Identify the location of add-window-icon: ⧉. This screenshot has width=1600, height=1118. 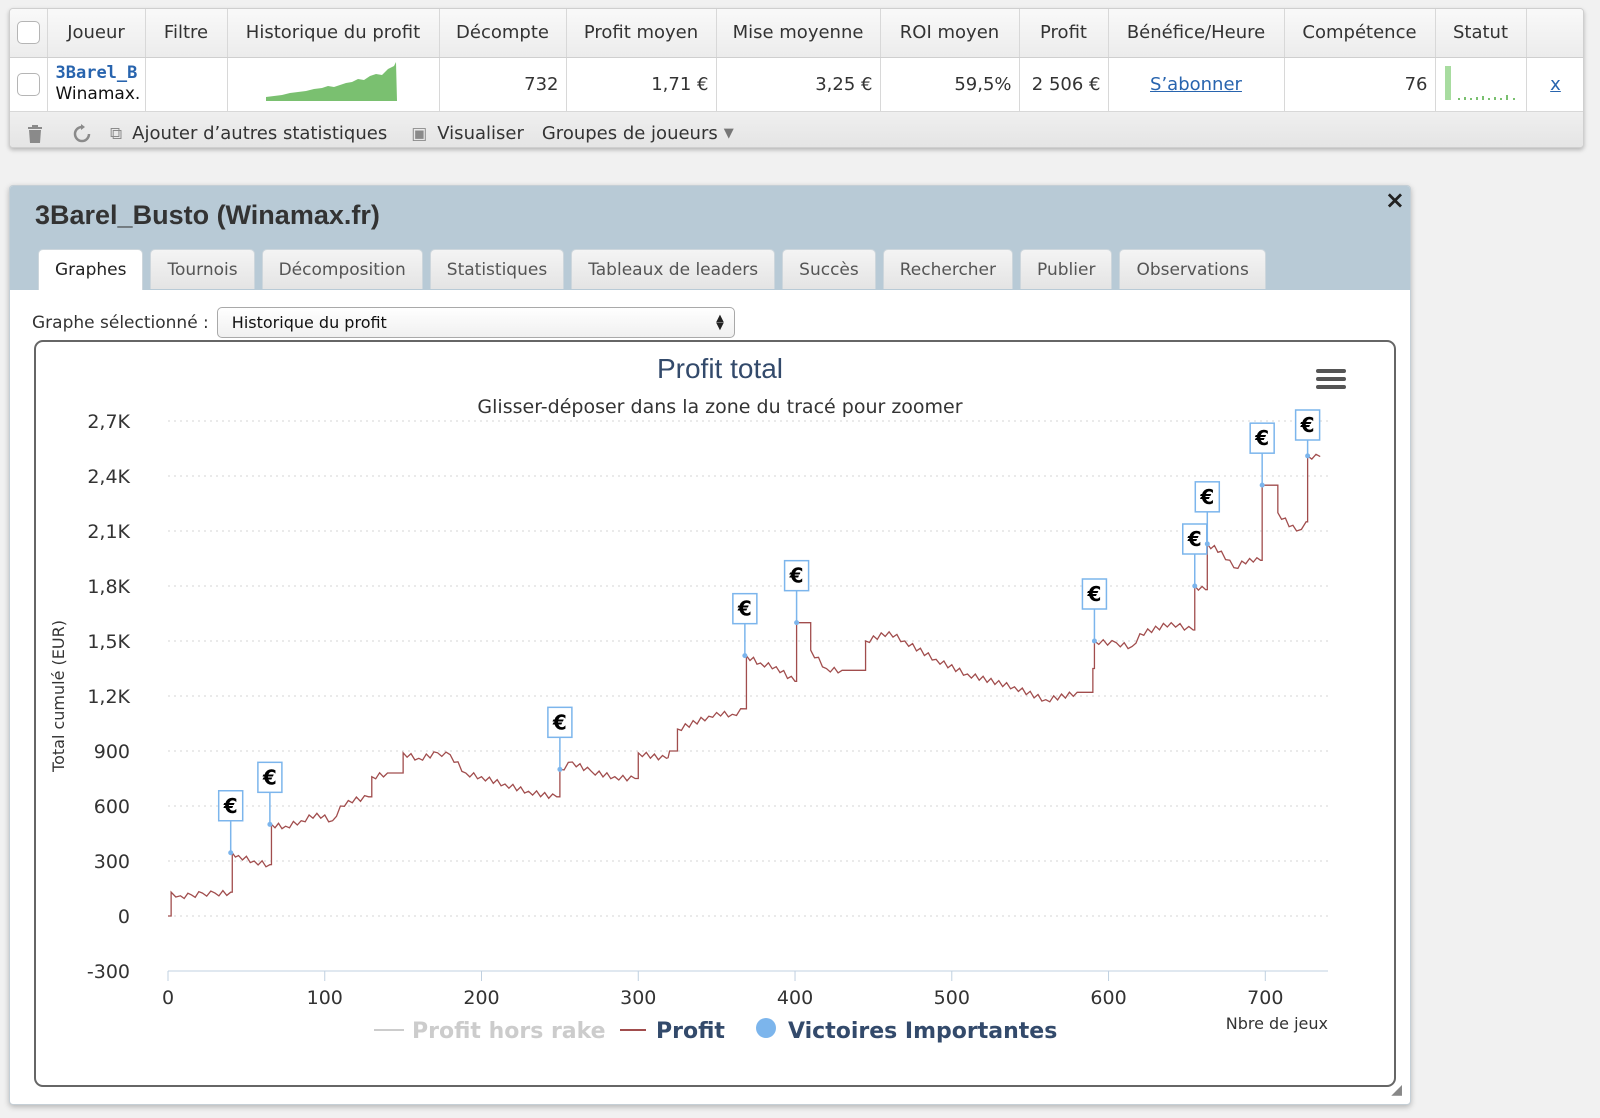
(116, 133).